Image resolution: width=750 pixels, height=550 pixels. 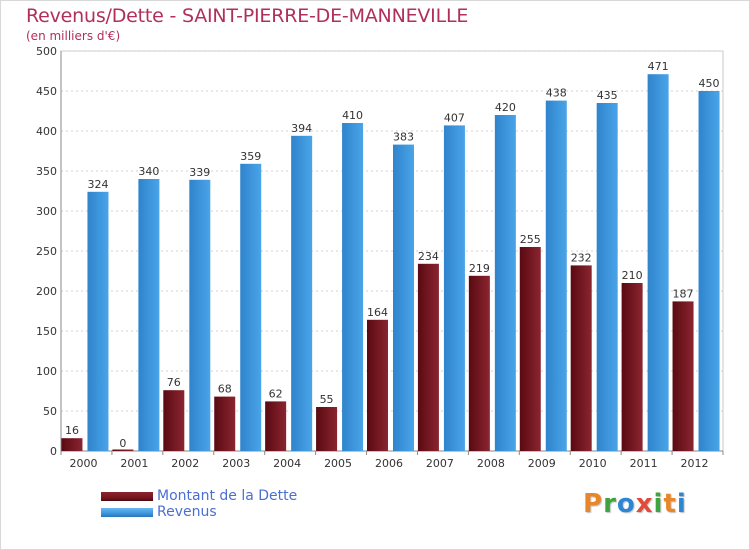 I want to click on y-tick-label: 300, so click(x=46, y=211).